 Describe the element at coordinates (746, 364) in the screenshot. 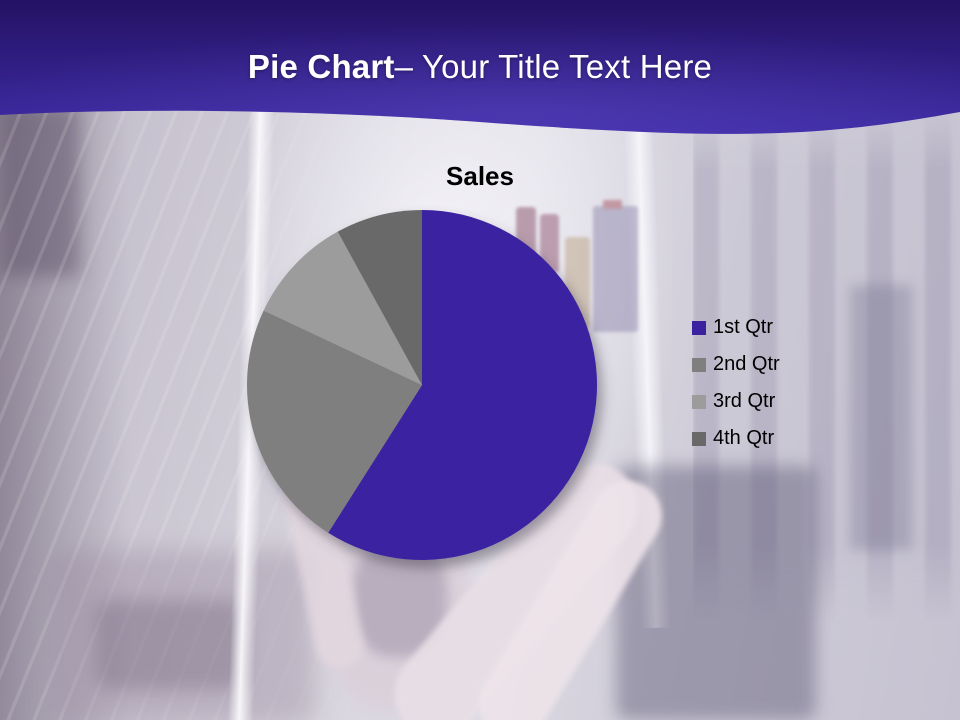

I see `legend-label: 2nd Qtr` at that location.